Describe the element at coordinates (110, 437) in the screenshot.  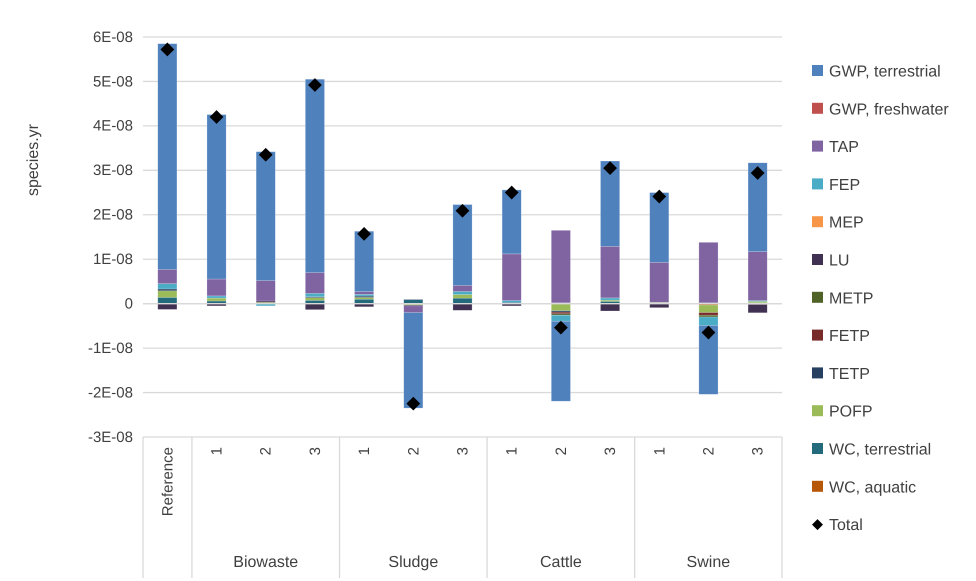
I see `y-tick-label: -3E-08` at that location.